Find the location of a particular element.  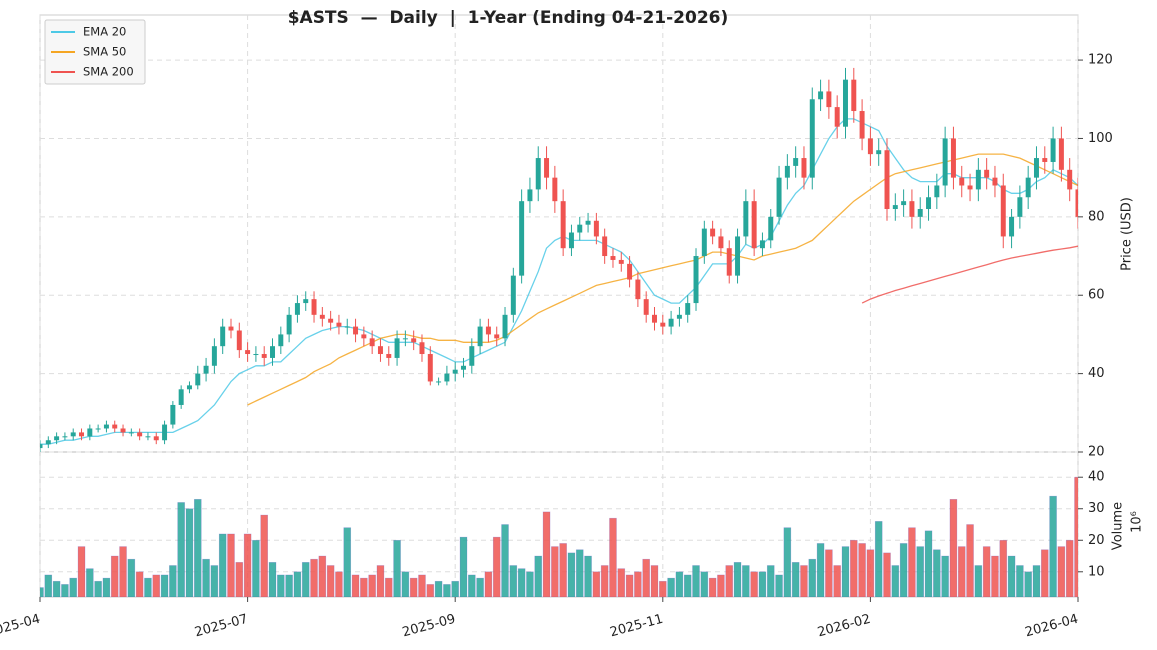

y-tick-label: 100 is located at coordinates (1100, 138).